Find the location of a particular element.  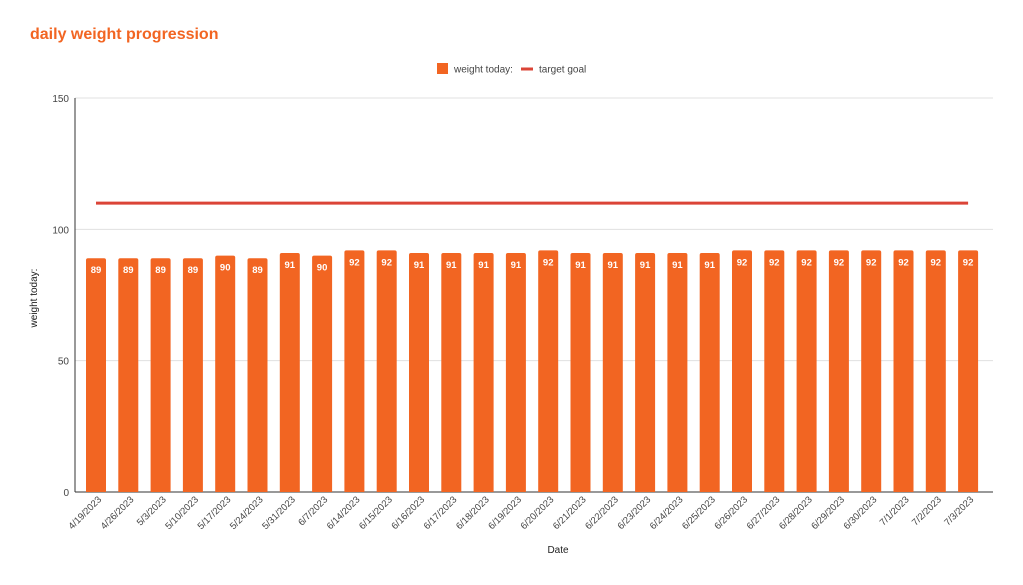

y-tick-label: 0 is located at coordinates (66, 493).